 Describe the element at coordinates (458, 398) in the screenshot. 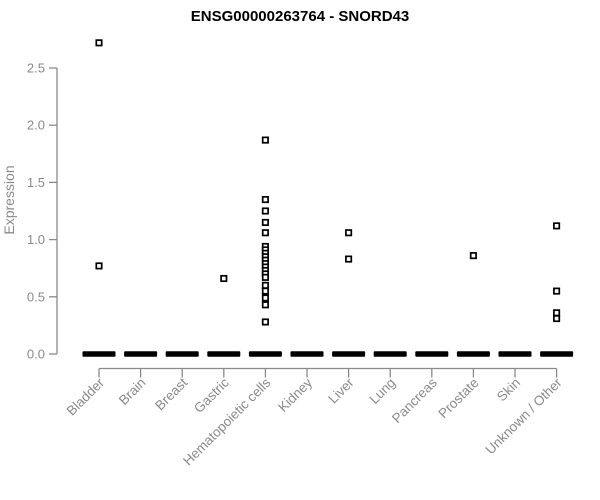

I see `x-category-label: Prostate` at that location.